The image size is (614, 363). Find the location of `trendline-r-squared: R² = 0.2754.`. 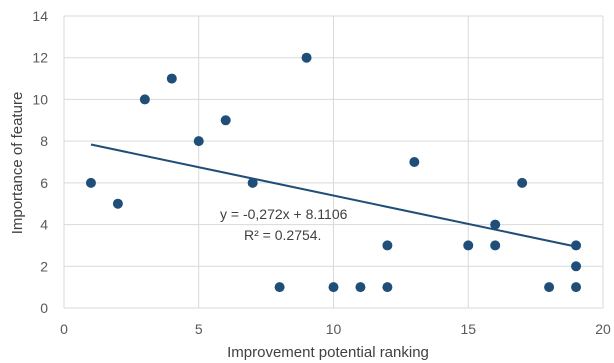

trendline-r-squared: R² = 0.2754. is located at coordinates (282, 235).